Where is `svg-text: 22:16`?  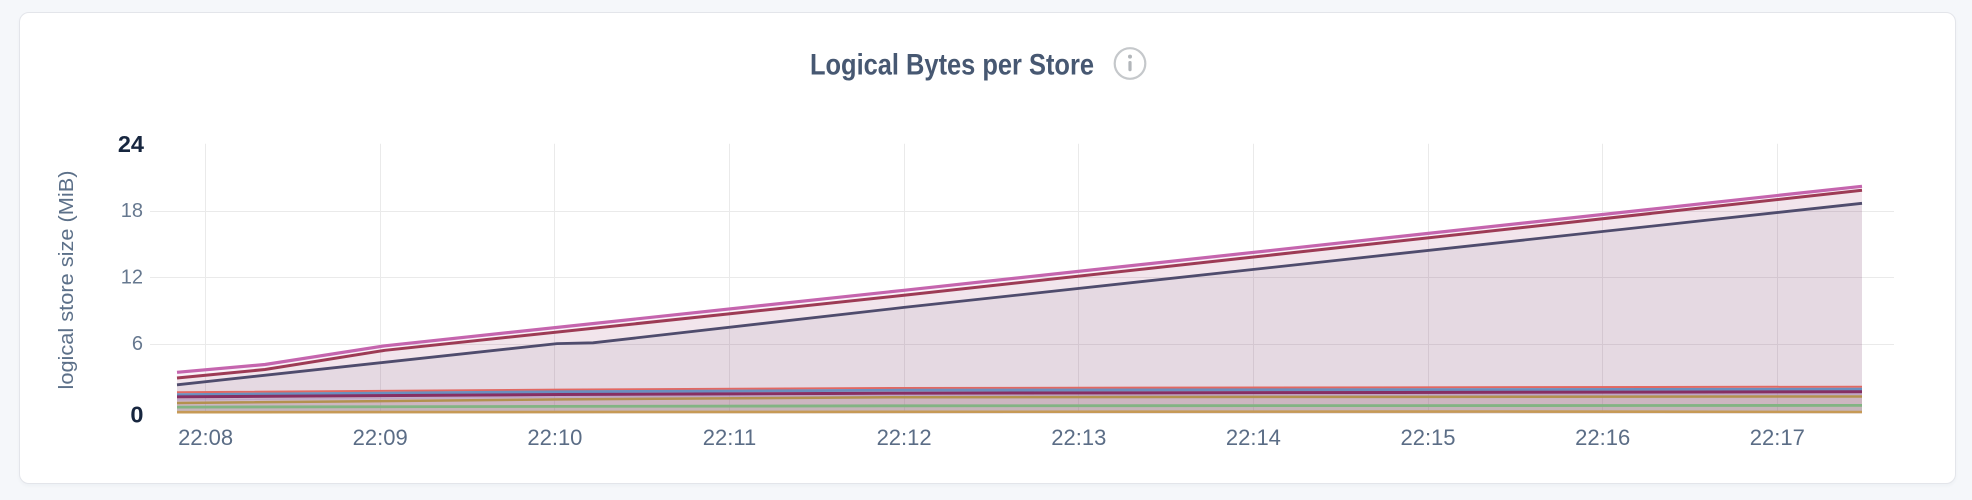 svg-text: 22:16 is located at coordinates (1602, 437).